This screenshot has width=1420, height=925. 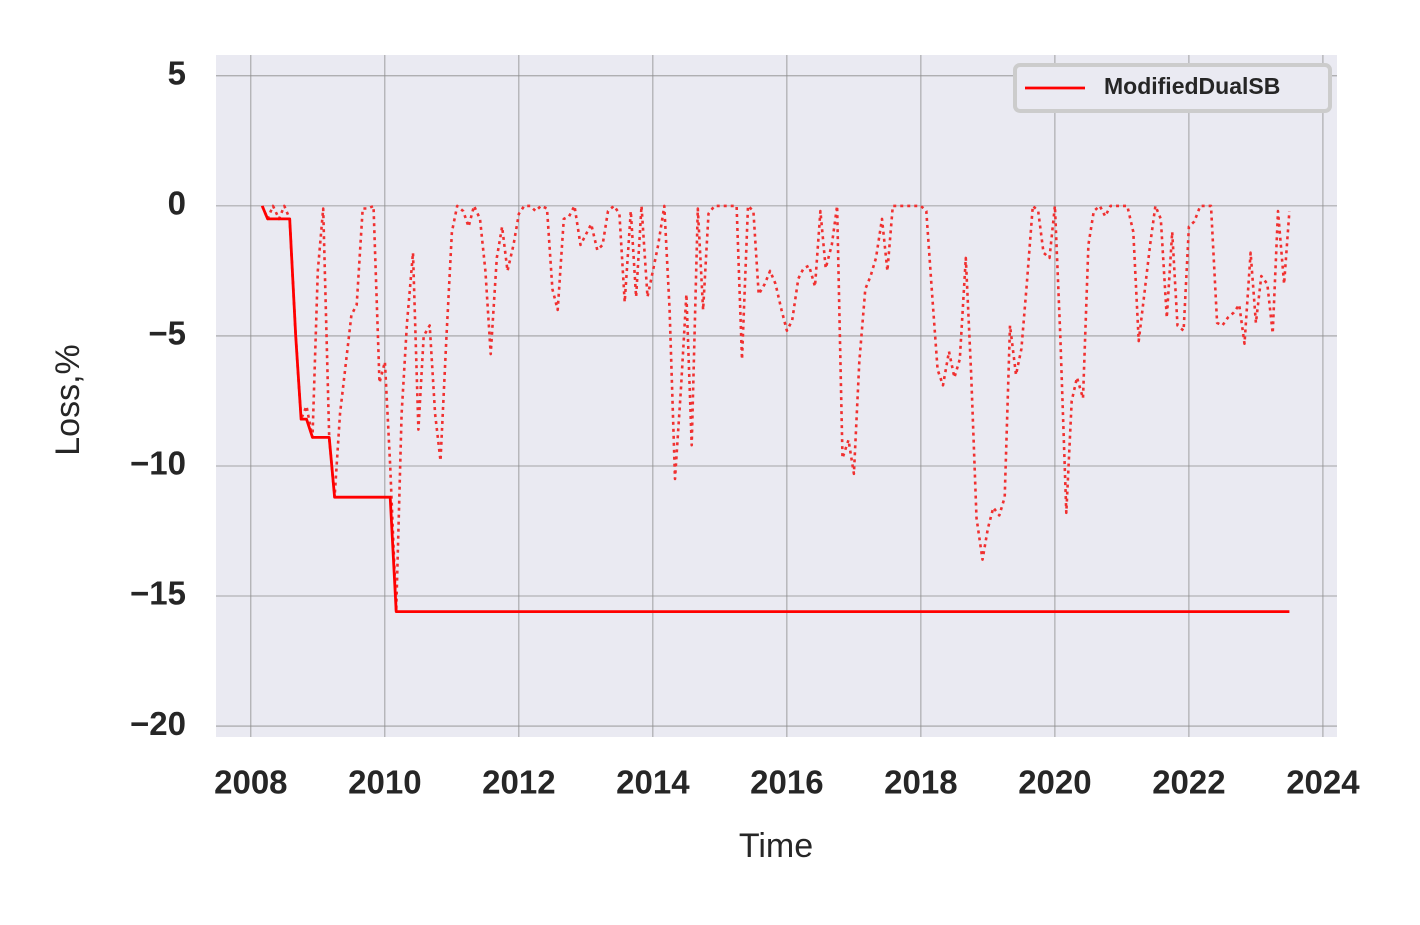 What do you see at coordinates (653, 782) in the screenshot?
I see `x-tick-label: 2014` at bounding box center [653, 782].